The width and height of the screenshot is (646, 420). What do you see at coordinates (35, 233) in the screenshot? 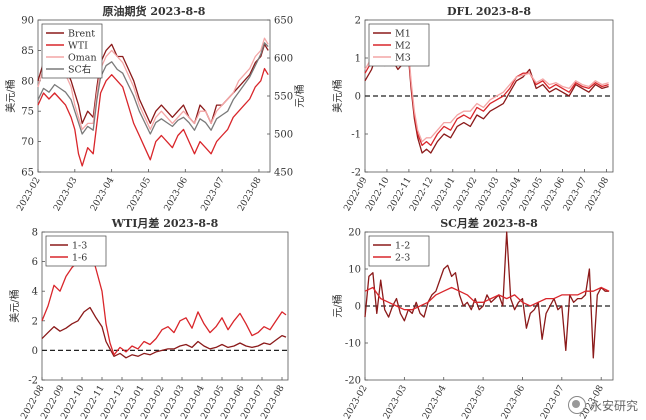
I see `y-tick-label: 8` at bounding box center [35, 233].